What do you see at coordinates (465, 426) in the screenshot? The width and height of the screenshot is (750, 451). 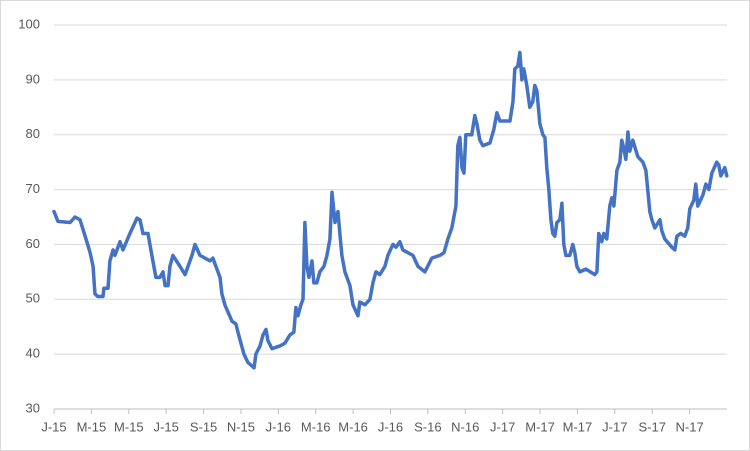 I see `x-tick-label: N-16` at bounding box center [465, 426].